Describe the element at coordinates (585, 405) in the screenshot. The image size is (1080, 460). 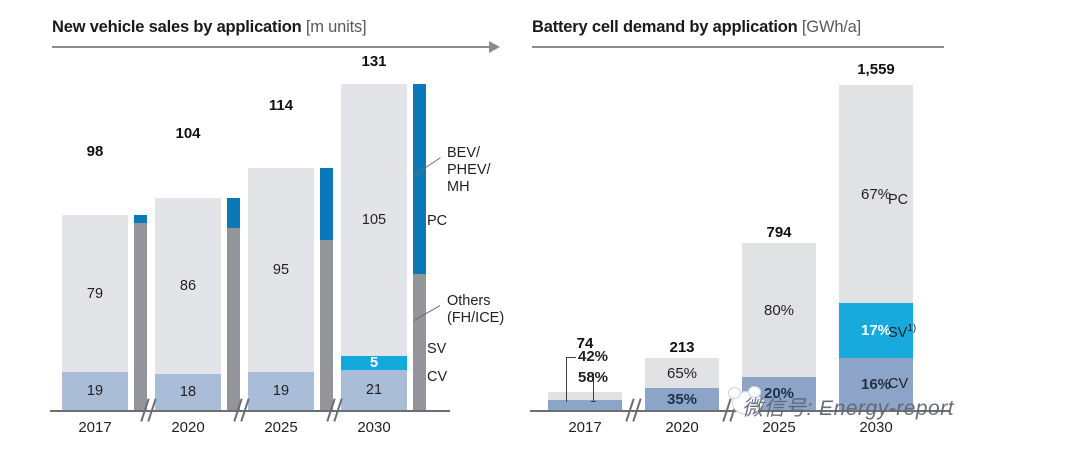
I see `right-seg-cv-2017` at that location.